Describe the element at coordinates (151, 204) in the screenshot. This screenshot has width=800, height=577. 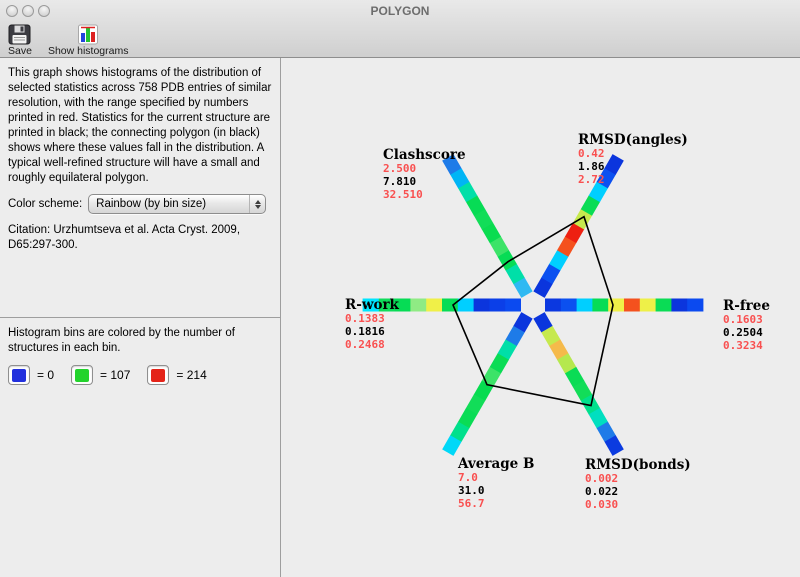
I see `color-scheme-value: Rainbow (by bin size)` at that location.